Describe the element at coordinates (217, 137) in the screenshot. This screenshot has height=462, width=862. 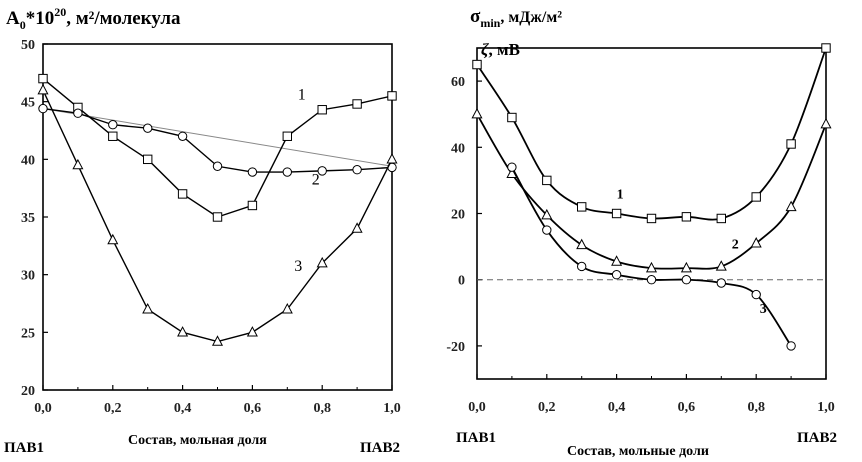
I see `left-additivity-line` at that location.